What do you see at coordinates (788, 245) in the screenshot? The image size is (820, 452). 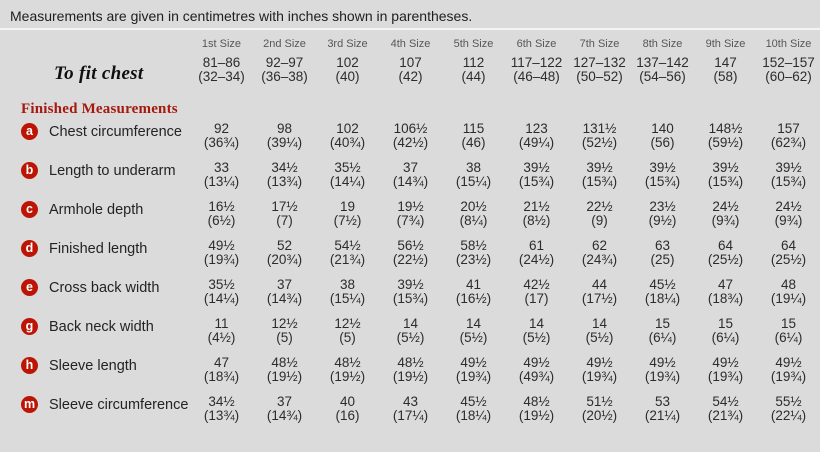 I see `cm-value: 64` at bounding box center [788, 245].